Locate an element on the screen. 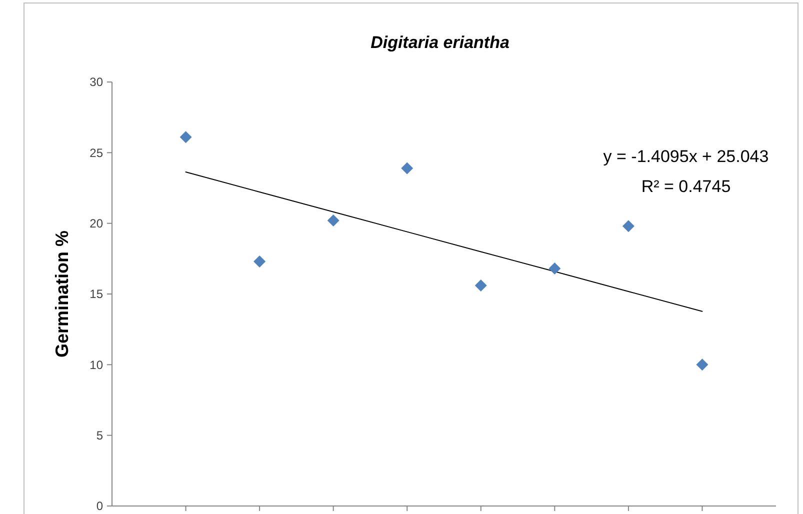 The image size is (803, 514). y-tick-label: 30 is located at coordinates (97, 82).